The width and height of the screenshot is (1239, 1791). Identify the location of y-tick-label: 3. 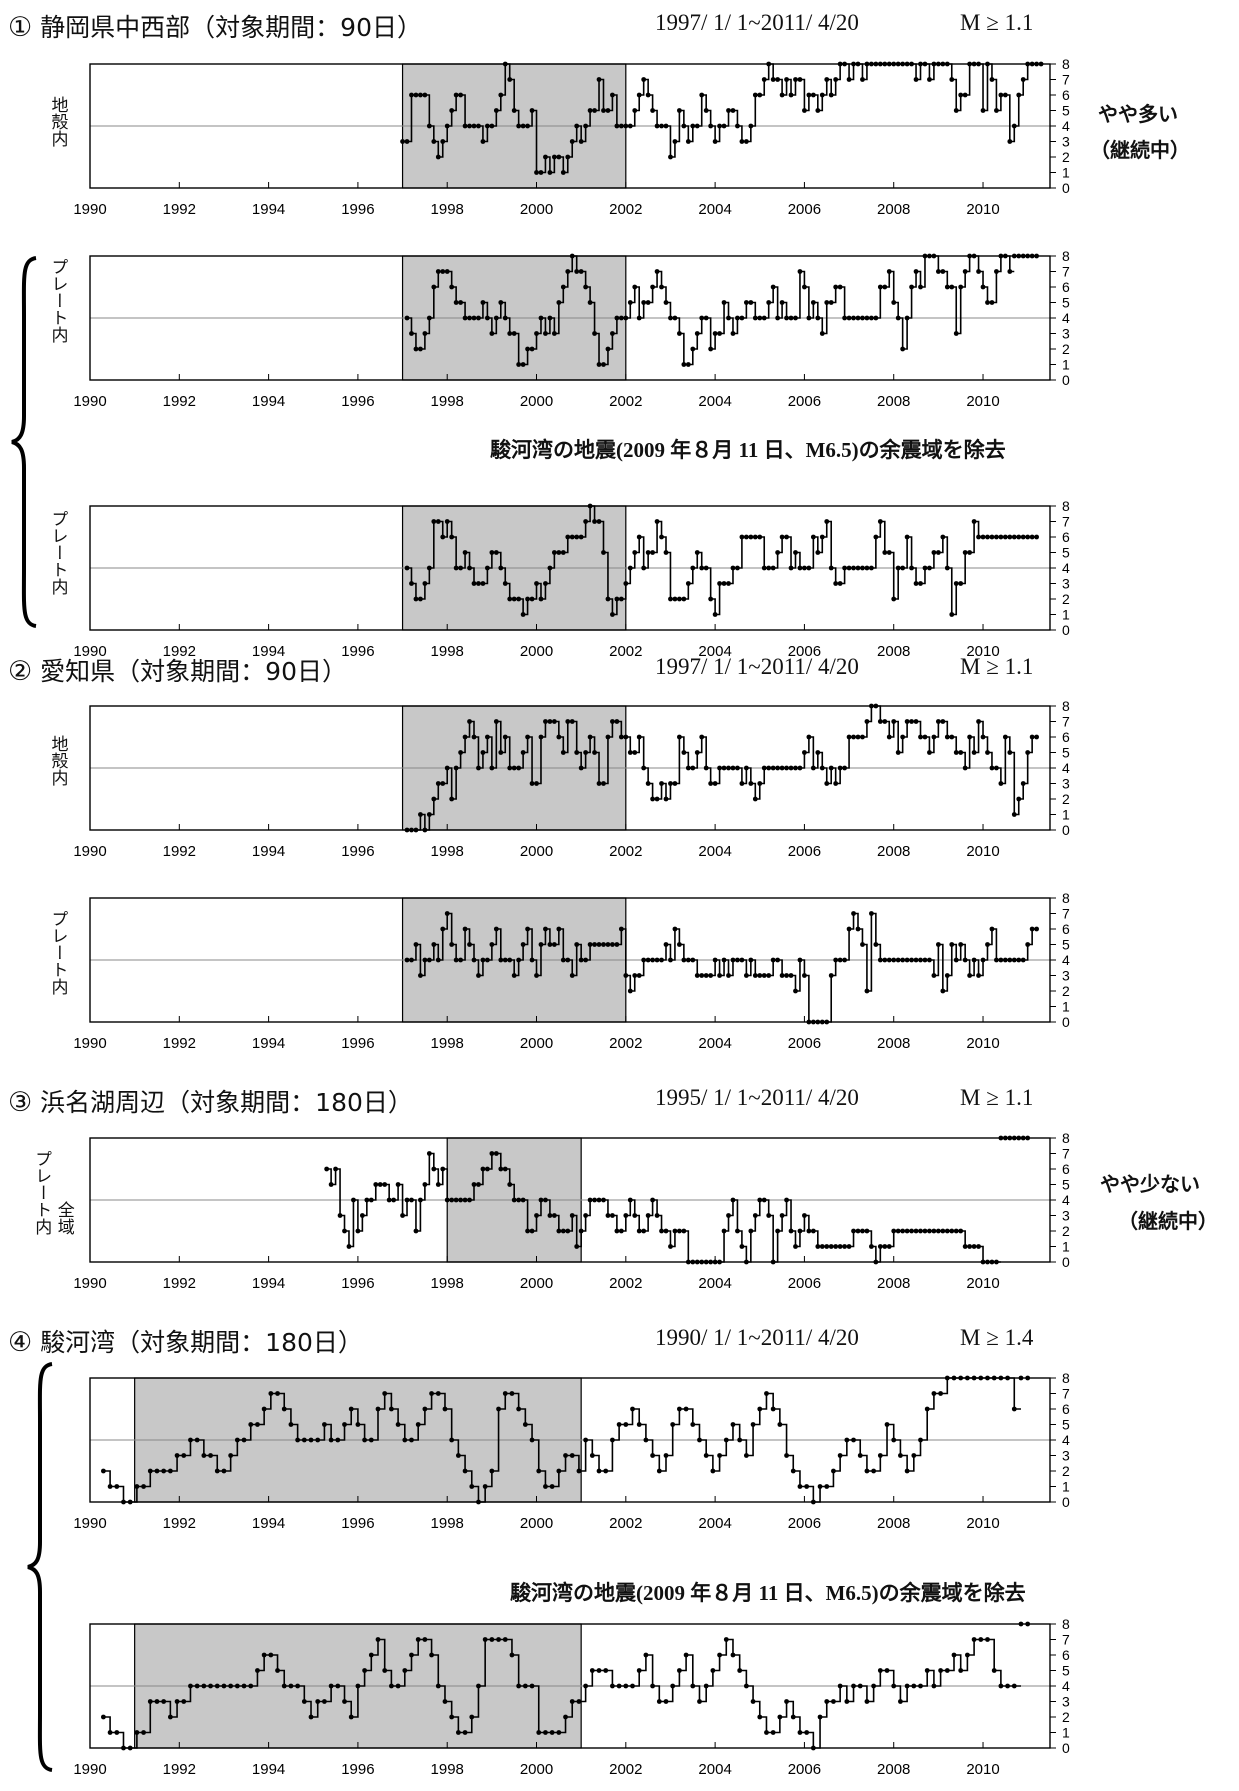
(1066, 334).